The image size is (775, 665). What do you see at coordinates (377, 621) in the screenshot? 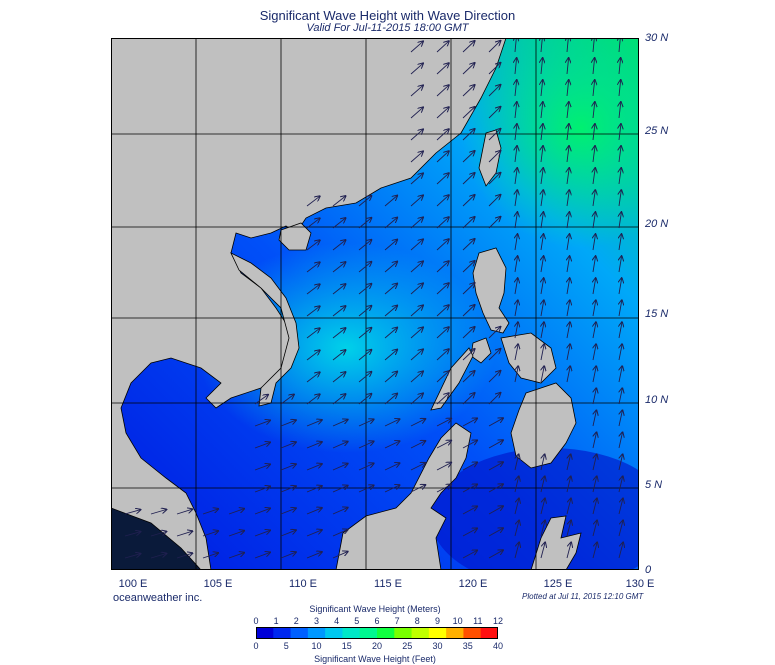
I see `colorbar-meters-tick: 6` at bounding box center [377, 621].